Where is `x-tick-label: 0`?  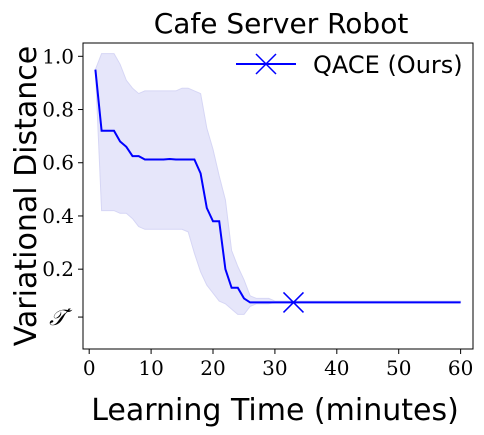
x-tick-label: 0 is located at coordinates (89, 368).